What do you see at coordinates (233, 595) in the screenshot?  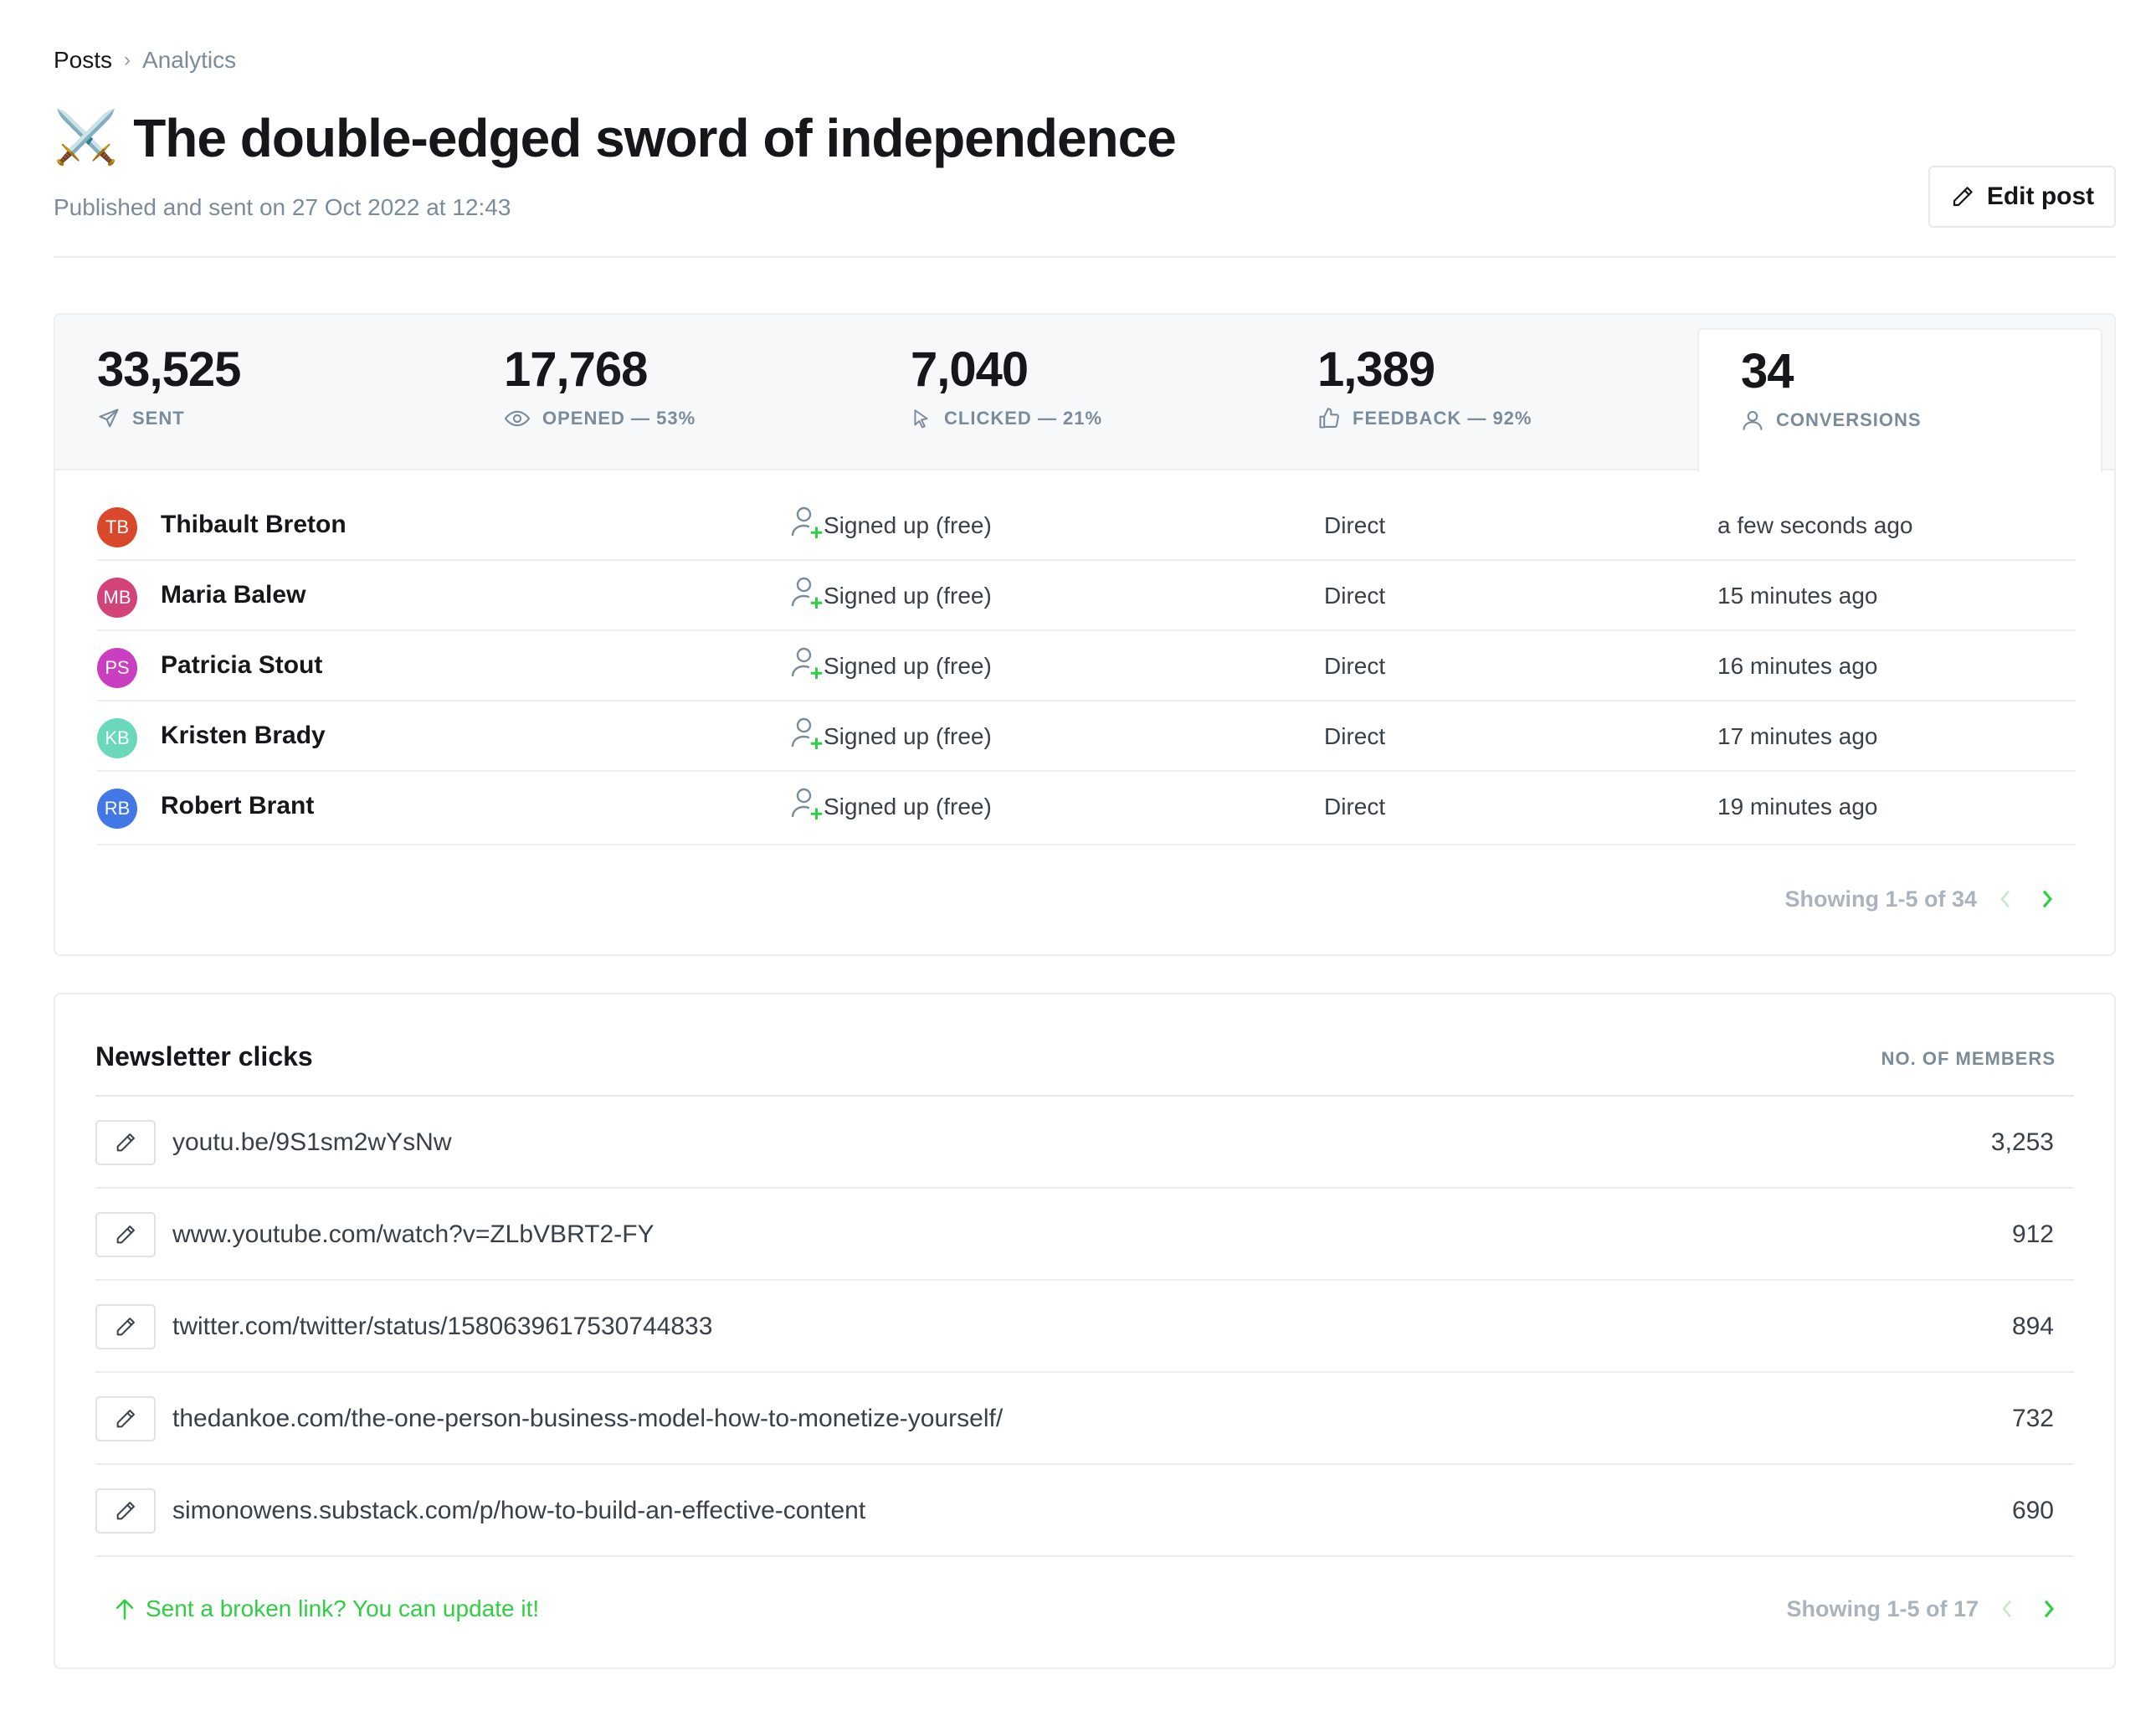 I see `member-name: Maria Balew` at bounding box center [233, 595].